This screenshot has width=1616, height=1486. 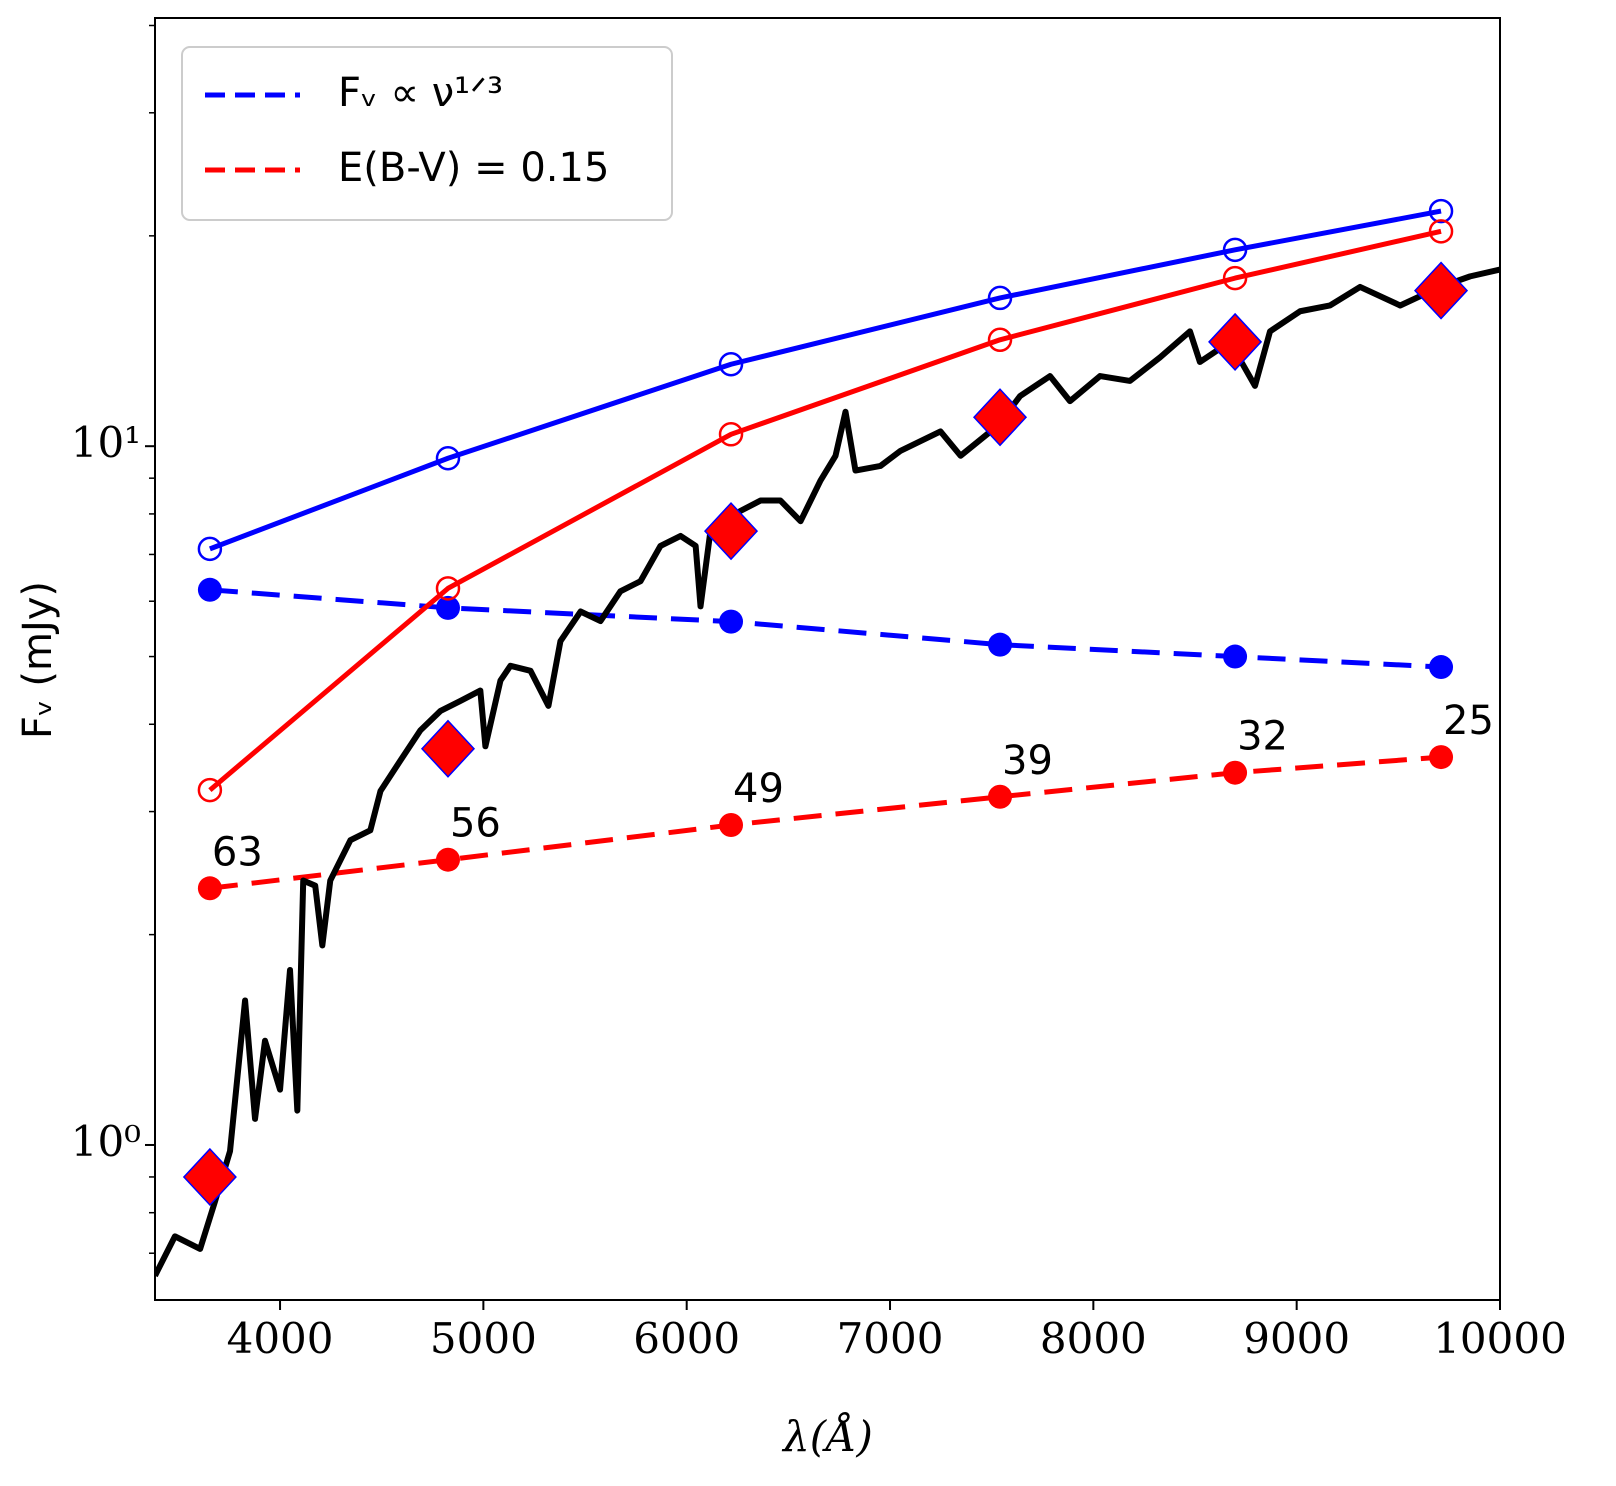 What do you see at coordinates (473, 168) in the screenshot?
I see `legend-label: E(B-V) = 0.15` at bounding box center [473, 168].